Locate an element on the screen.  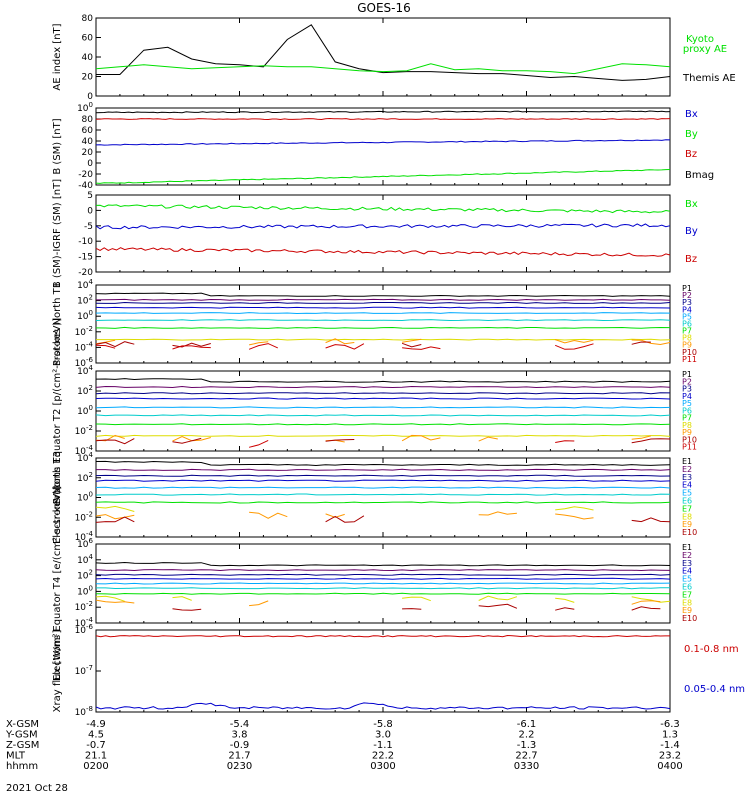
y-tick-label: 60 is located at coordinates (88, 39).